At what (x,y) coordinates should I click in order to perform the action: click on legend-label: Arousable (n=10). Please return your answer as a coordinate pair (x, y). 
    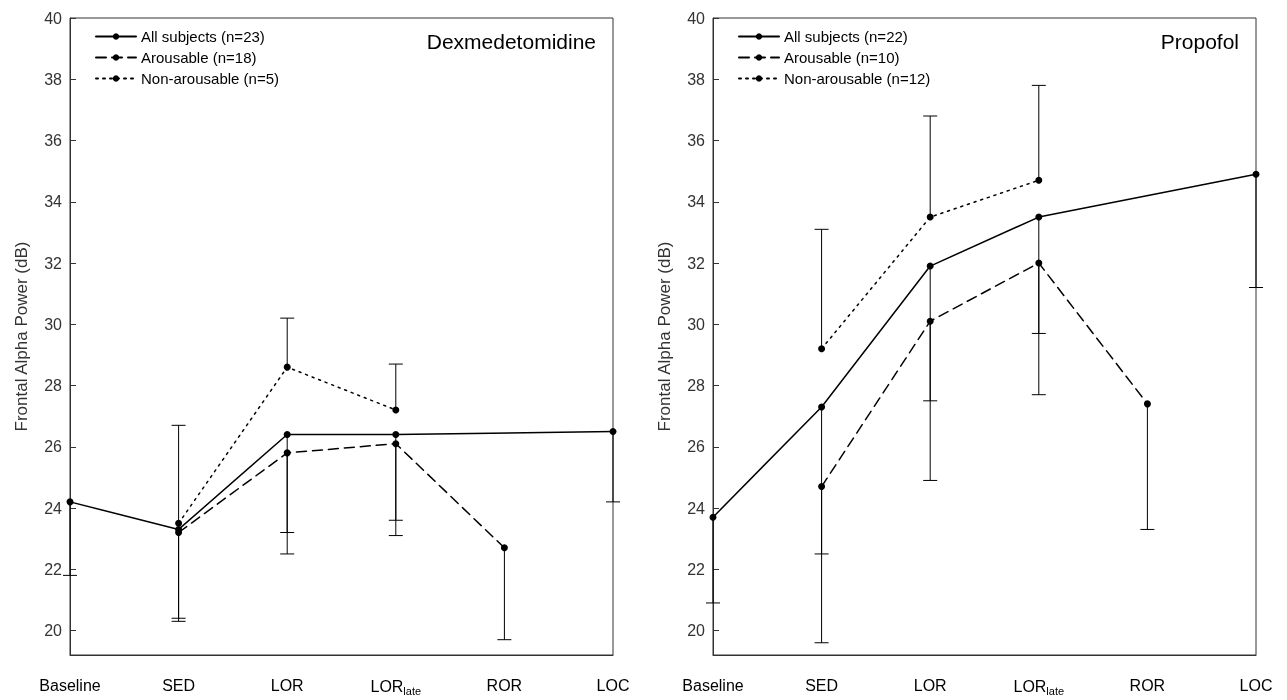
    Looking at the image, I should click on (842, 57).